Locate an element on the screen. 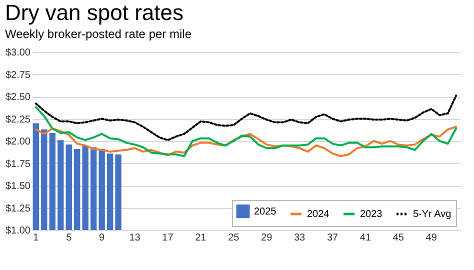  x-tick-label: 49 is located at coordinates (432, 238).